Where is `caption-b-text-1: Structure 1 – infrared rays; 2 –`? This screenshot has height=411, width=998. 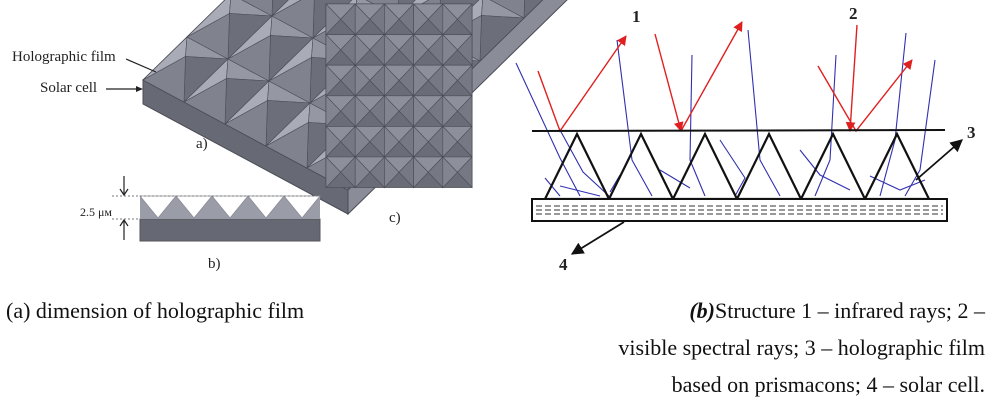 caption-b-text-1: Structure 1 – infrared rays; 2 – is located at coordinates (849, 310).